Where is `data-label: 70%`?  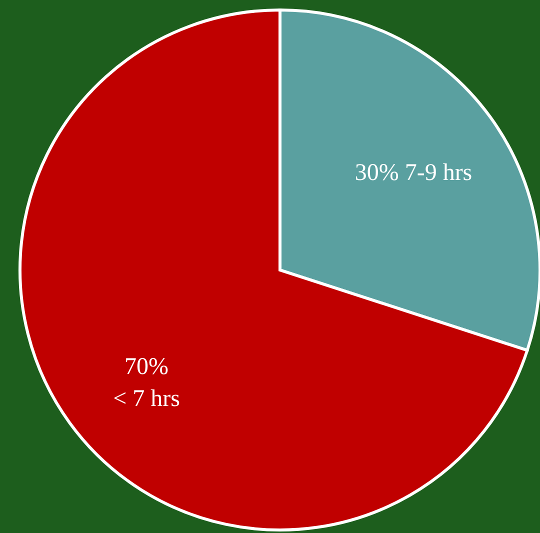 data-label: 70% is located at coordinates (146, 367).